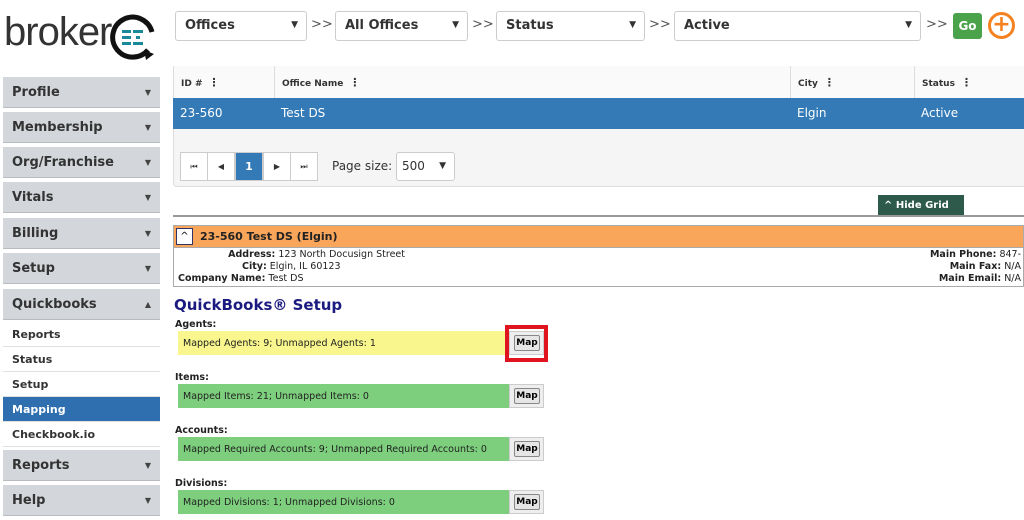 The width and height of the screenshot is (1024, 520). What do you see at coordinates (341, 254) in the screenshot?
I see `address-value: 123 North Docusign Street` at bounding box center [341, 254].